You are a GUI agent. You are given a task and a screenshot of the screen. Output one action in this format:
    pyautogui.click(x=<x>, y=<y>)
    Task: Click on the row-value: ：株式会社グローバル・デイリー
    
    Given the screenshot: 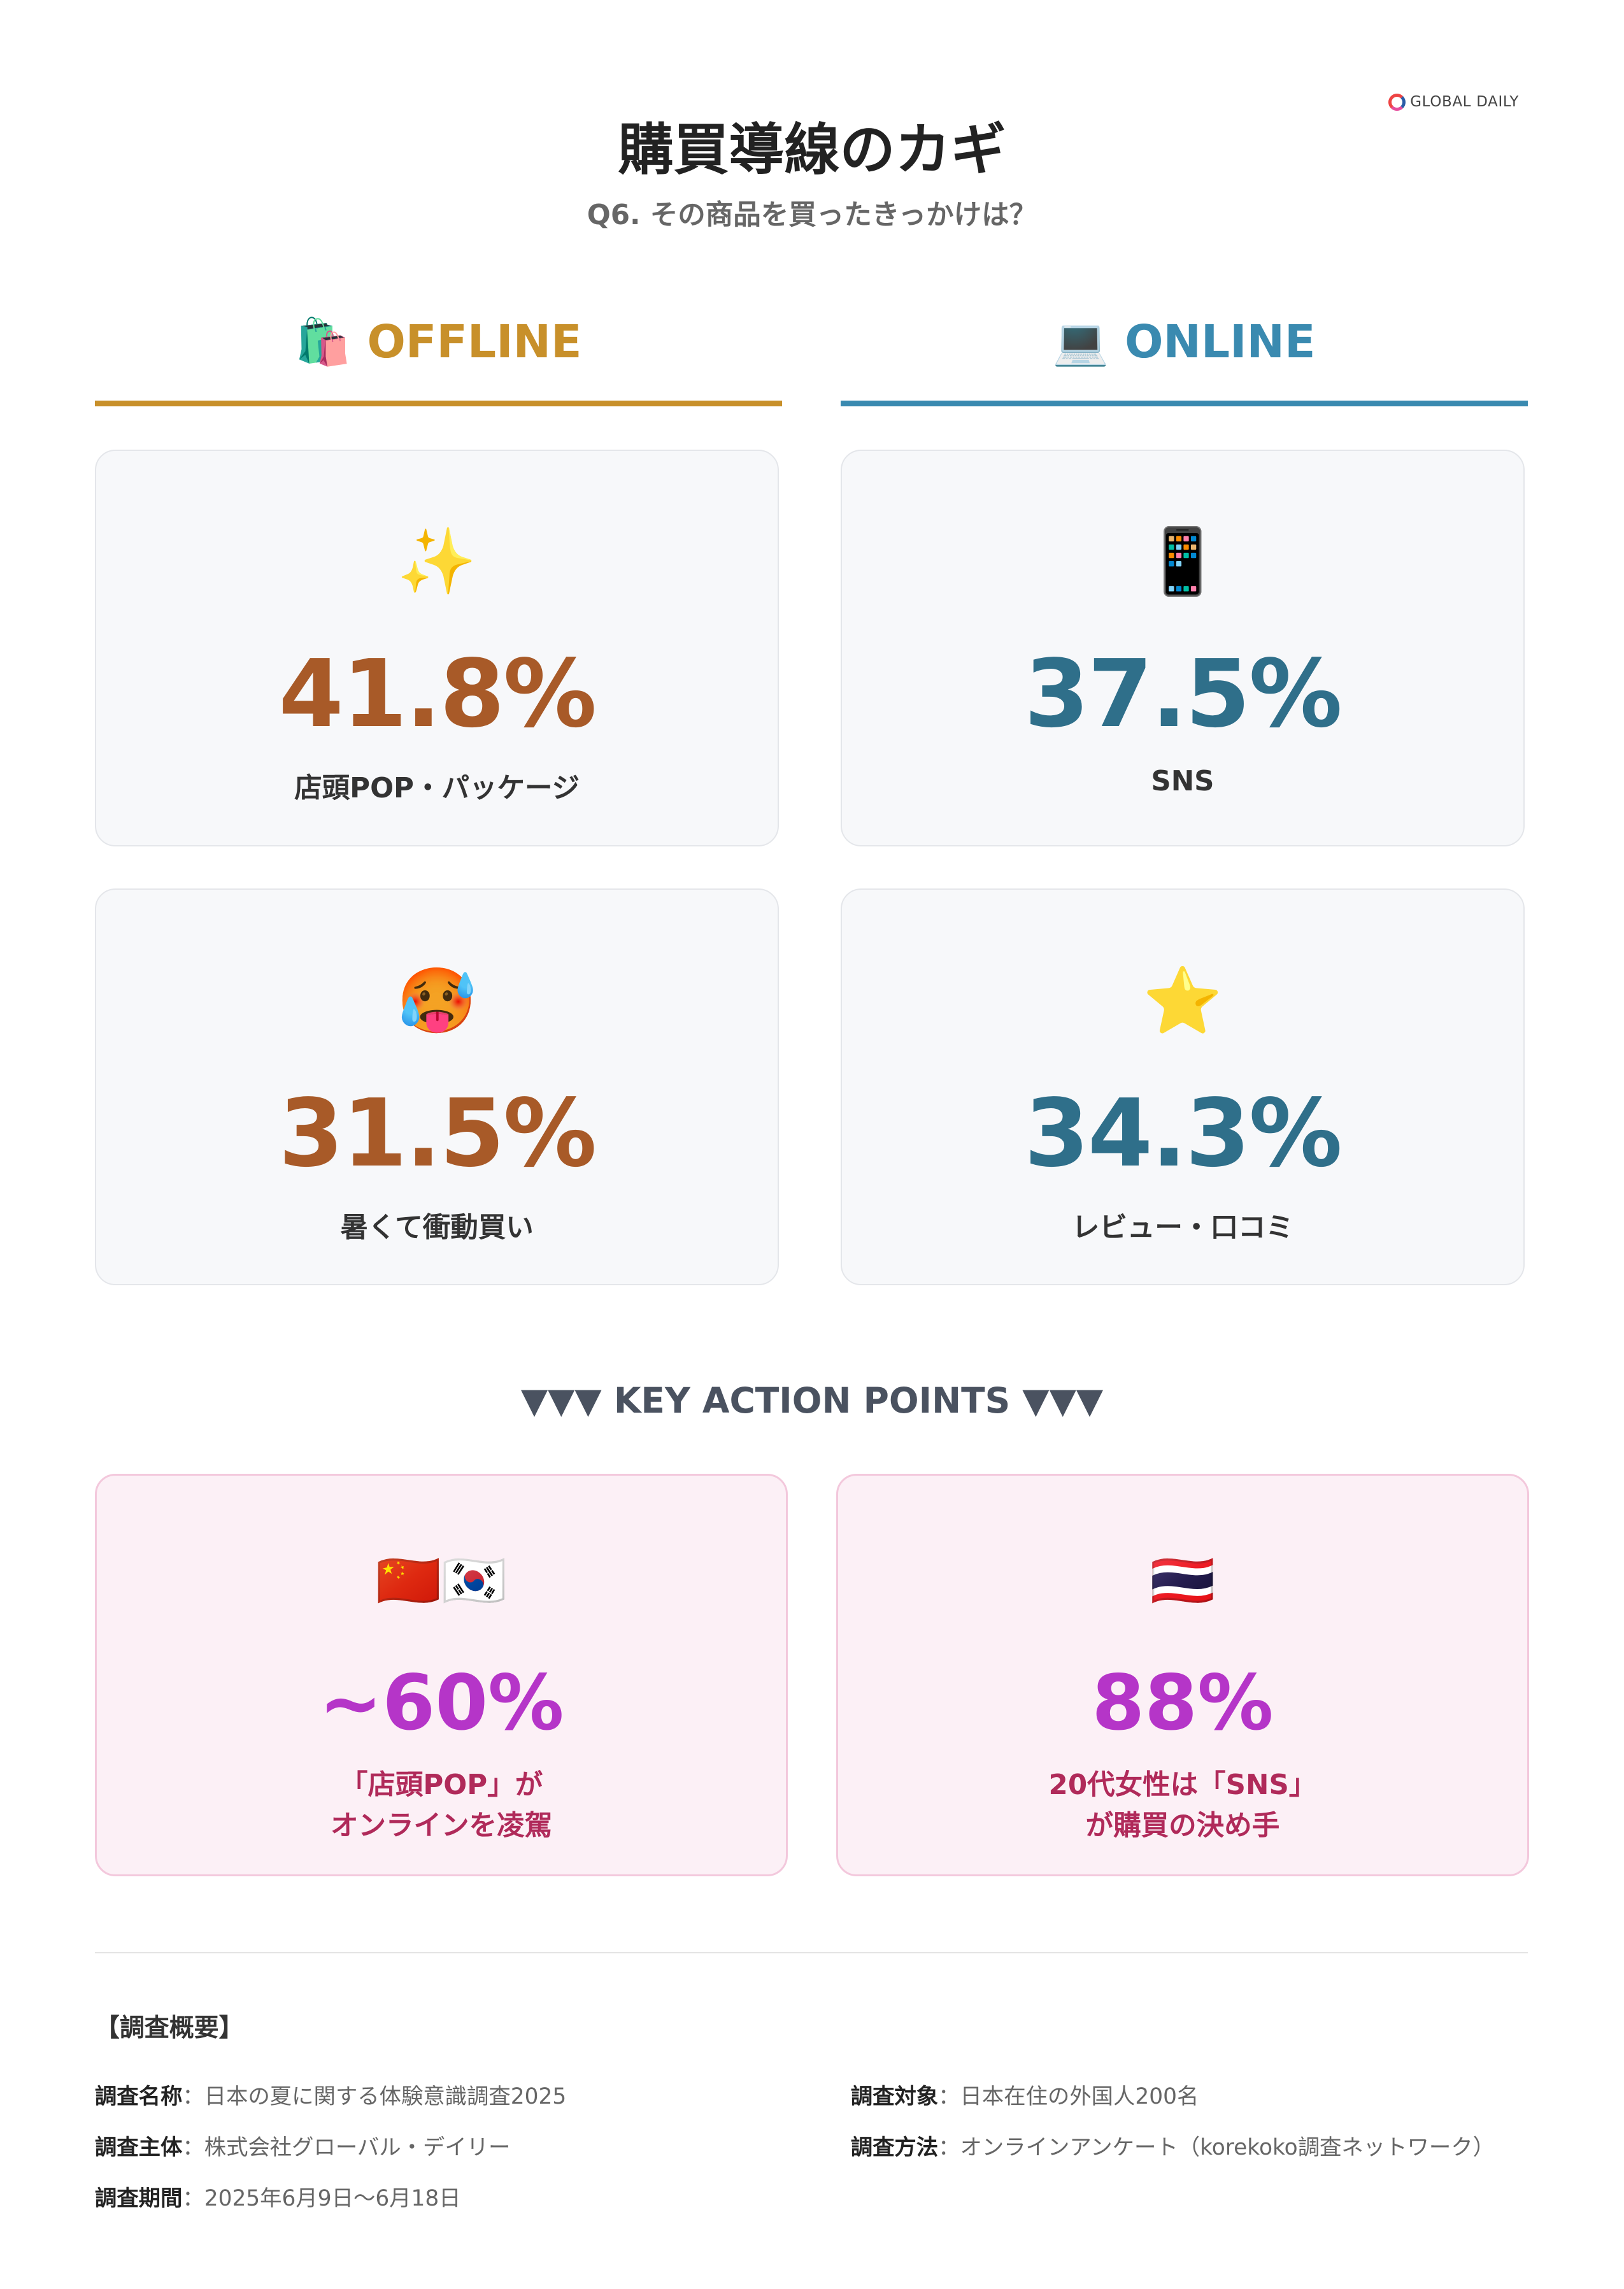 What is the action you would take?
    pyautogui.click(x=346, y=2147)
    